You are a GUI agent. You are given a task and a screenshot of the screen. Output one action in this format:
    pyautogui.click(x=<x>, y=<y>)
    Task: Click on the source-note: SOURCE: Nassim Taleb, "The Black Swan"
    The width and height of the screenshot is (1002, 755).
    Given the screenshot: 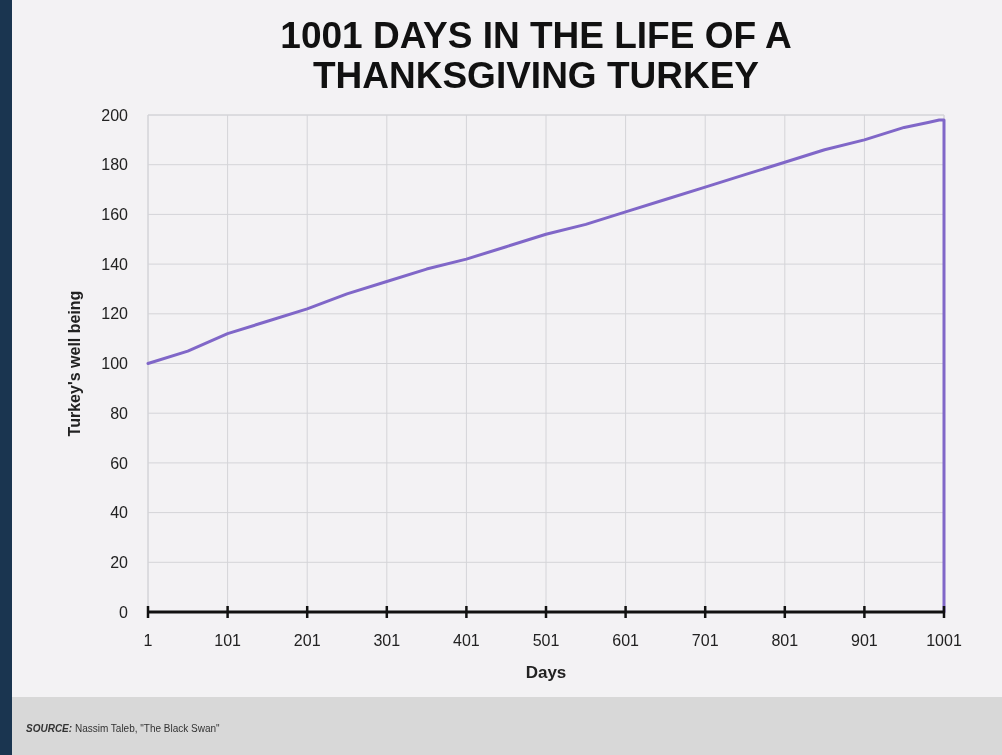 What is the action you would take?
    pyautogui.click(x=123, y=728)
    